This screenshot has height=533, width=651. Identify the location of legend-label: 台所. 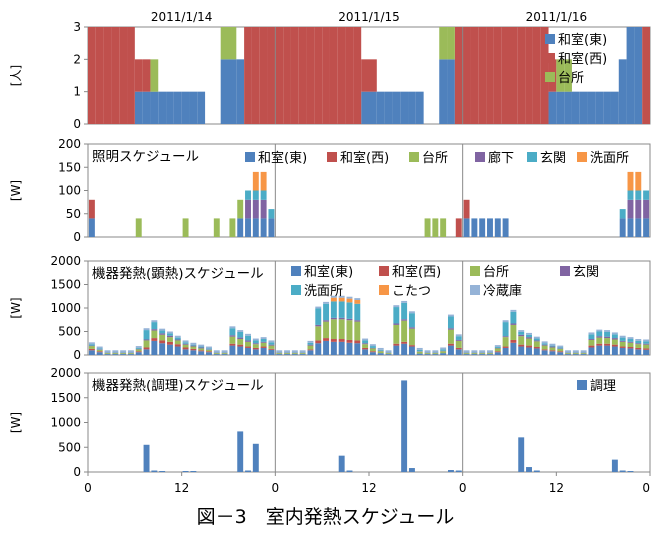
(496, 272).